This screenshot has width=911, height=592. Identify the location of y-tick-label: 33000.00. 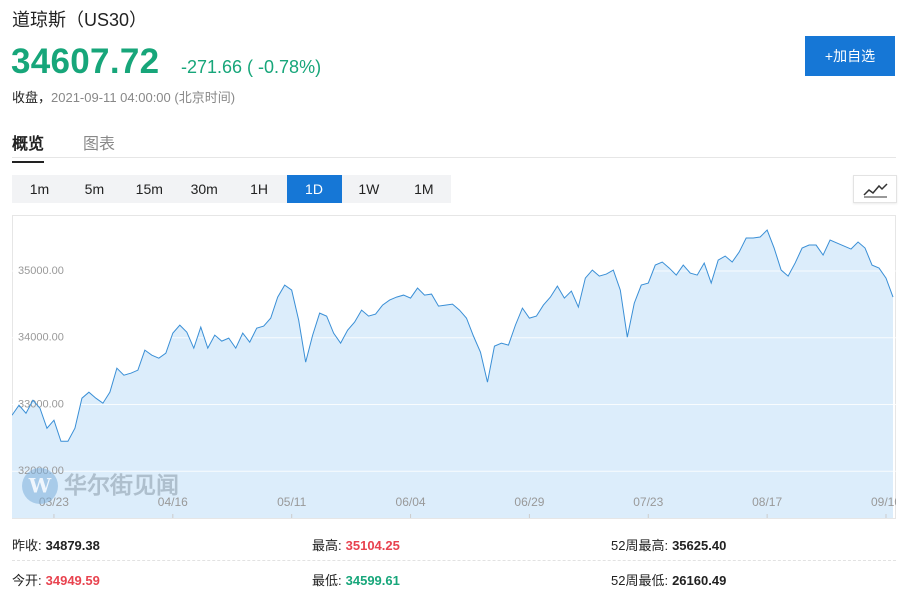
(41, 404).